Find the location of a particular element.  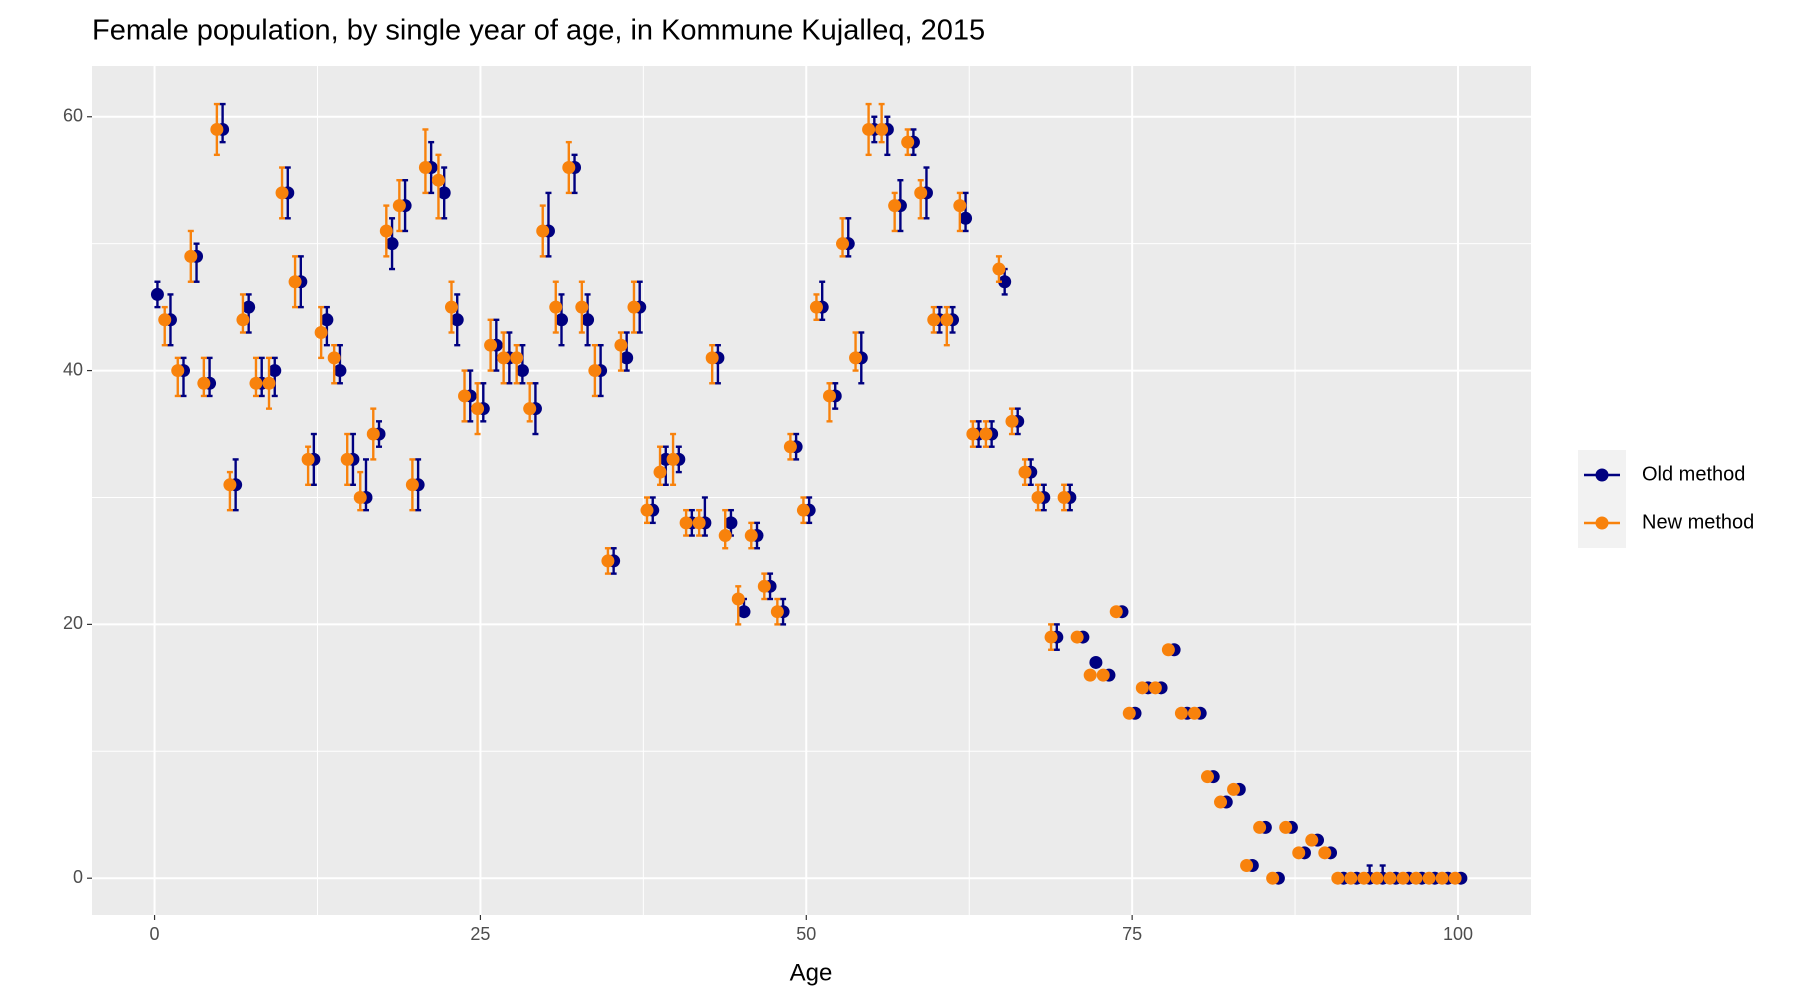

x-tick-label: 25 is located at coordinates (480, 934).